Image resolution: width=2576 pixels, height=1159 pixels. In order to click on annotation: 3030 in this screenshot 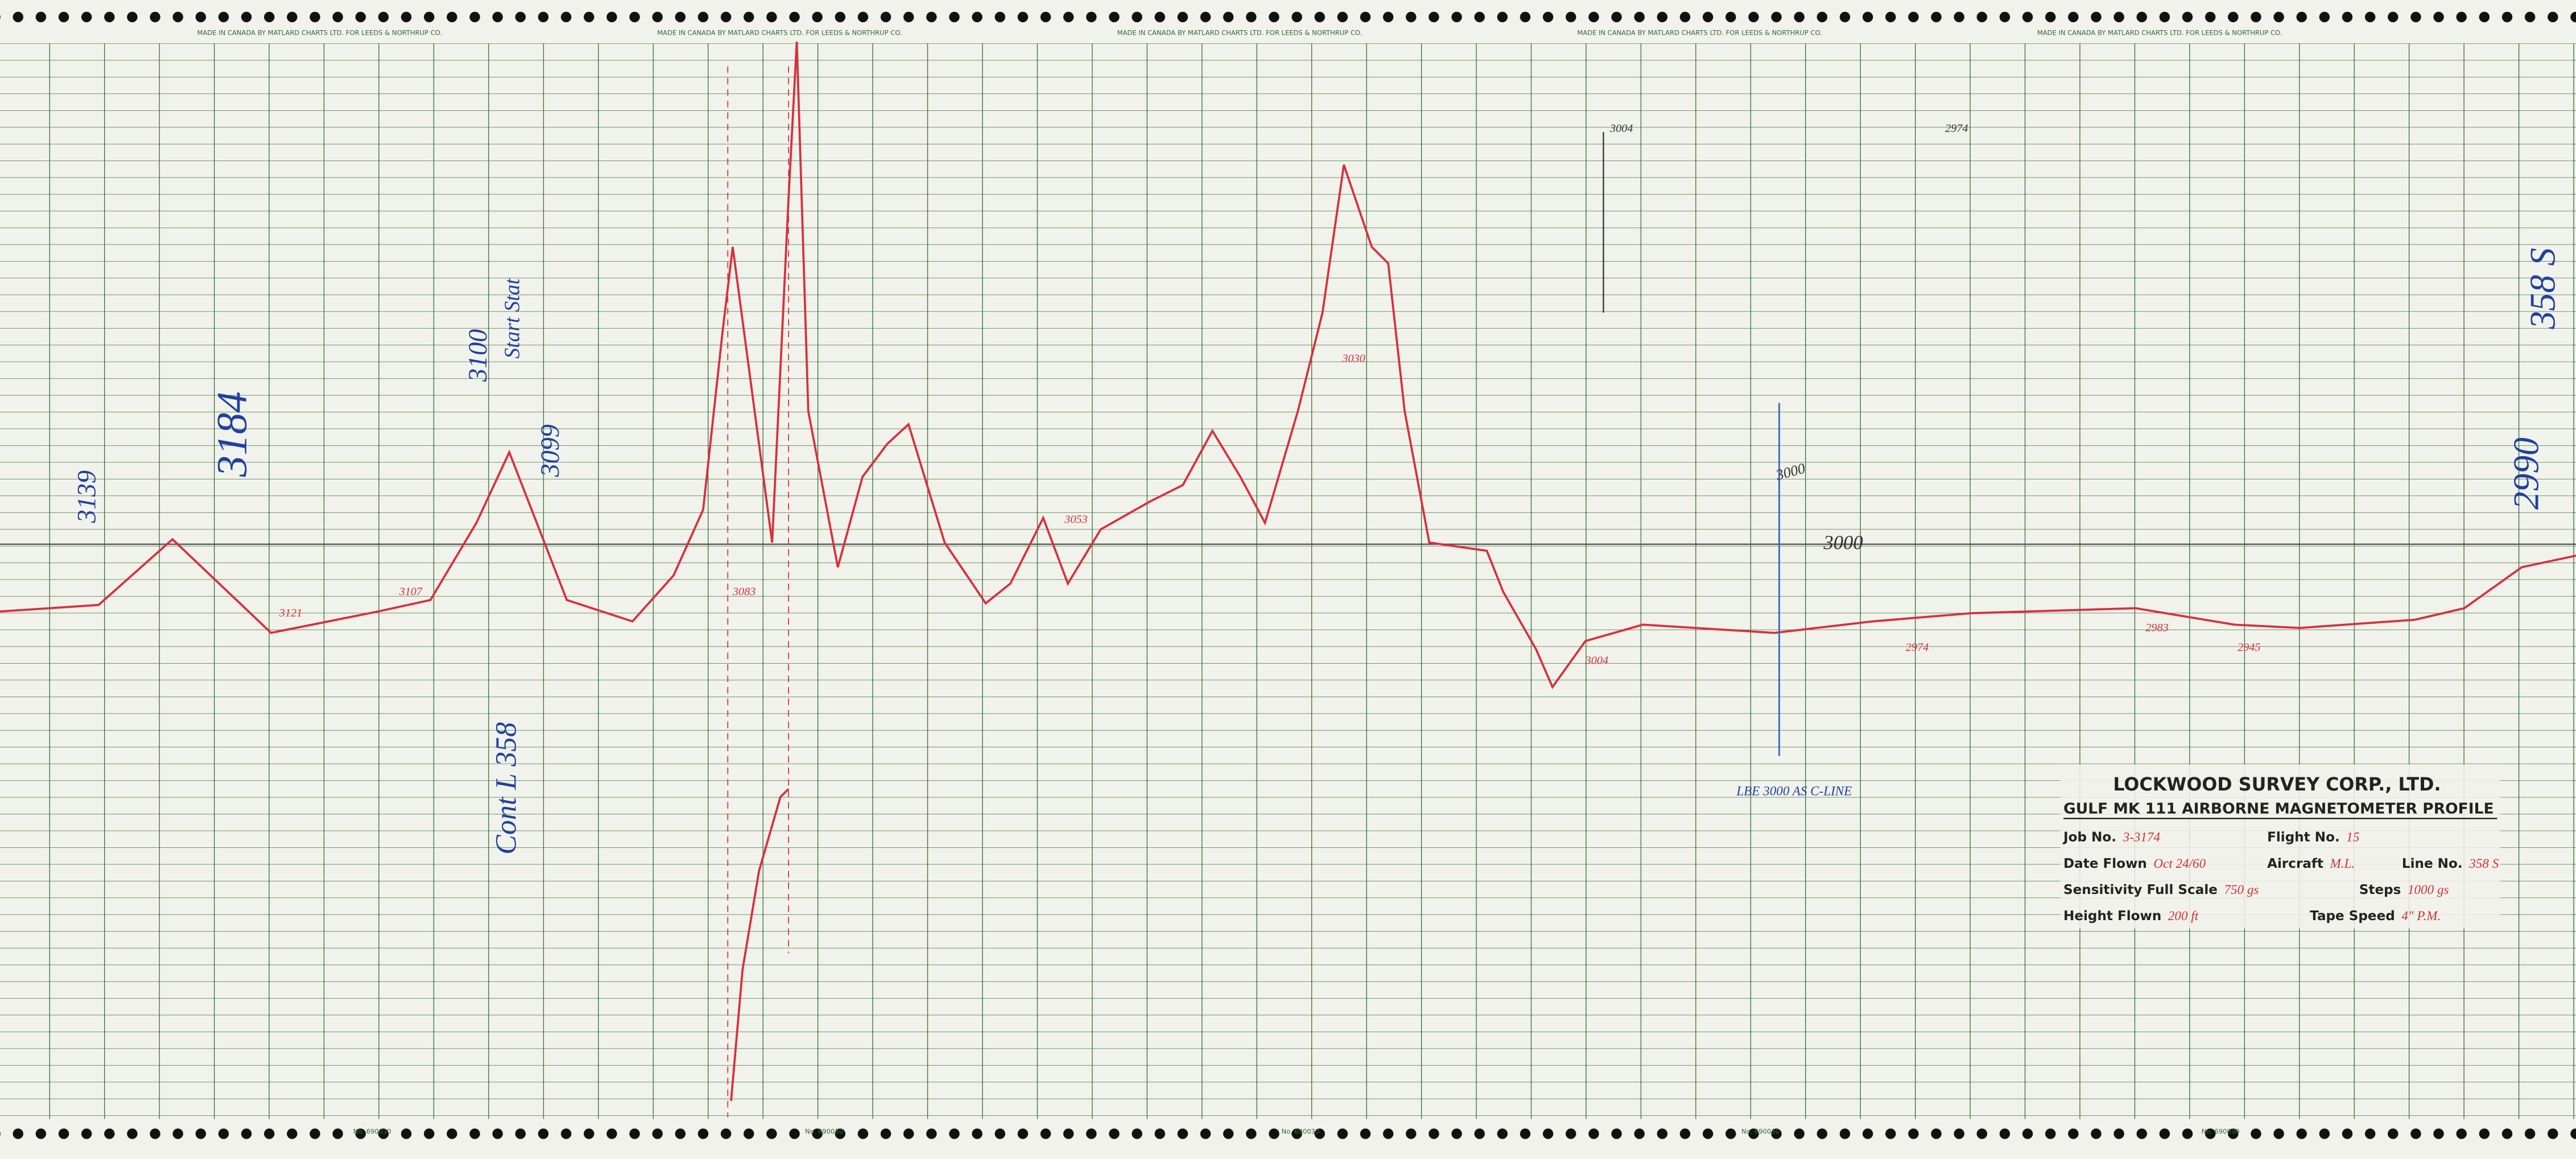, I will do `click(1353, 358)`.